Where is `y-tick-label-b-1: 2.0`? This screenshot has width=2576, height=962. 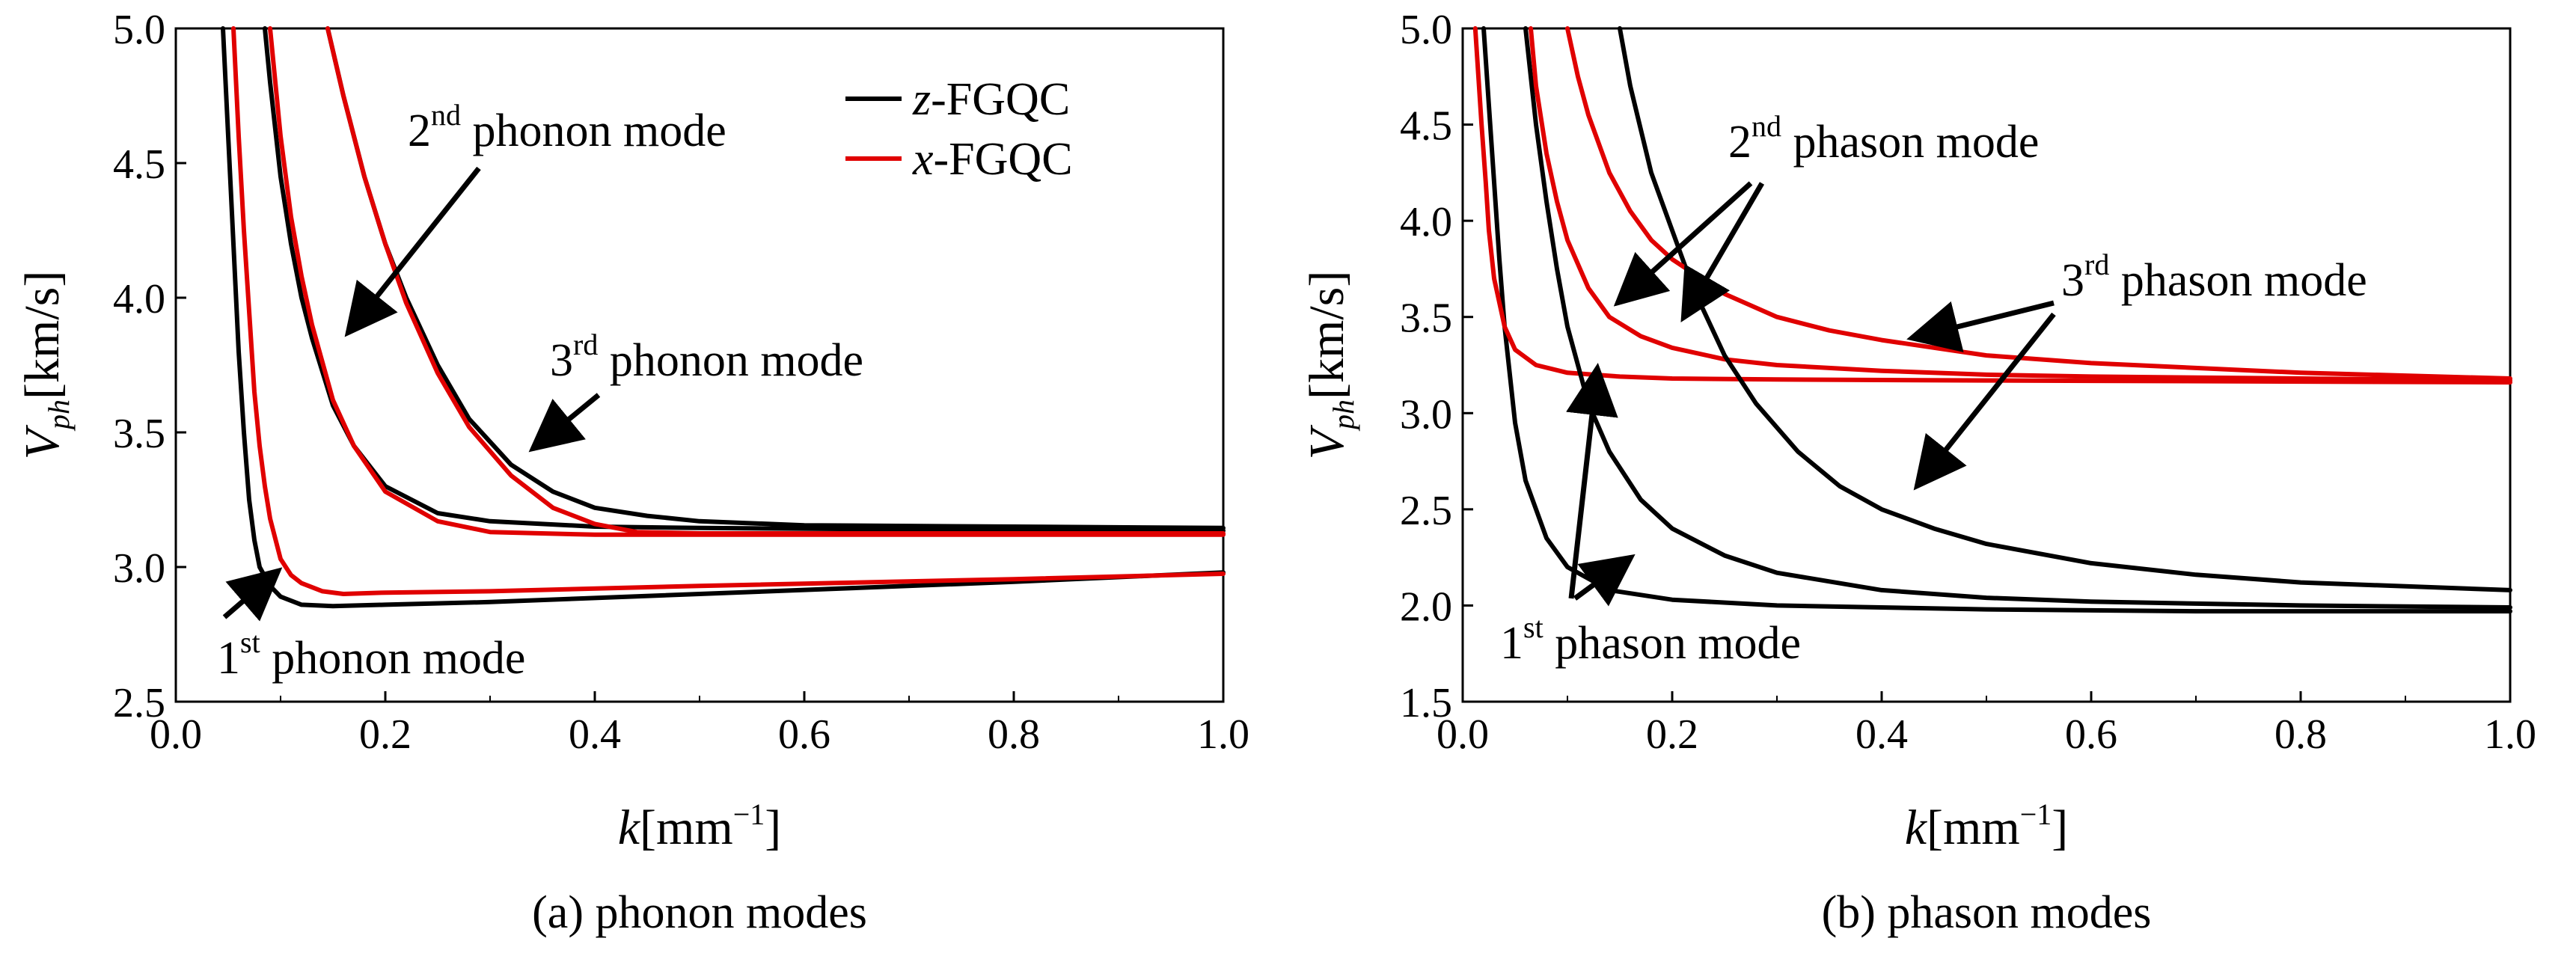 y-tick-label-b-1: 2.0 is located at coordinates (1426, 606).